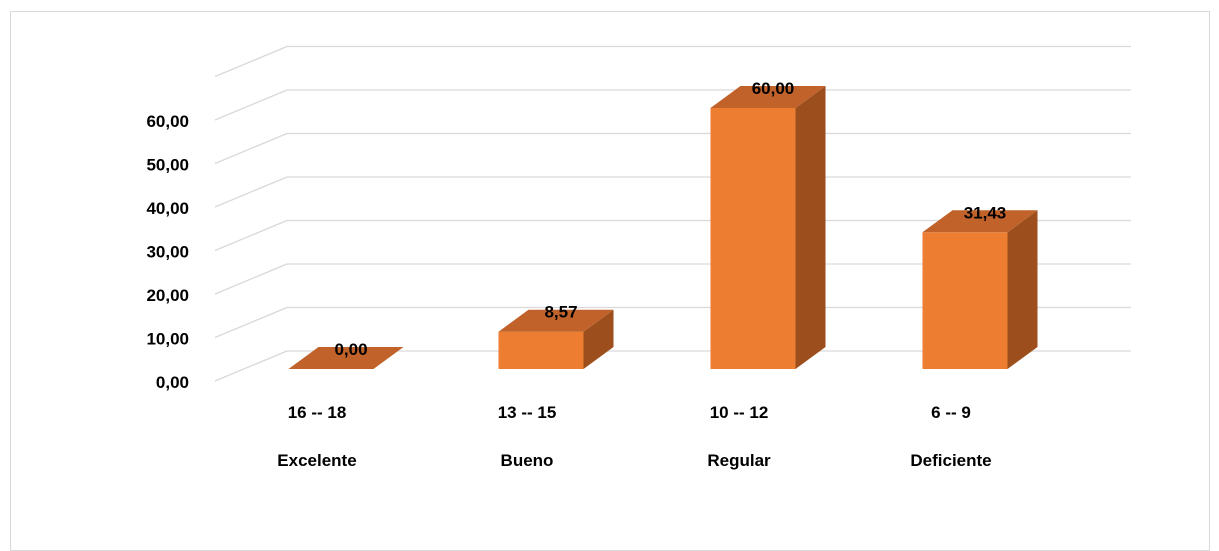  Describe the element at coordinates (167, 339) in the screenshot. I see `y-tick-label: 10,00` at that location.